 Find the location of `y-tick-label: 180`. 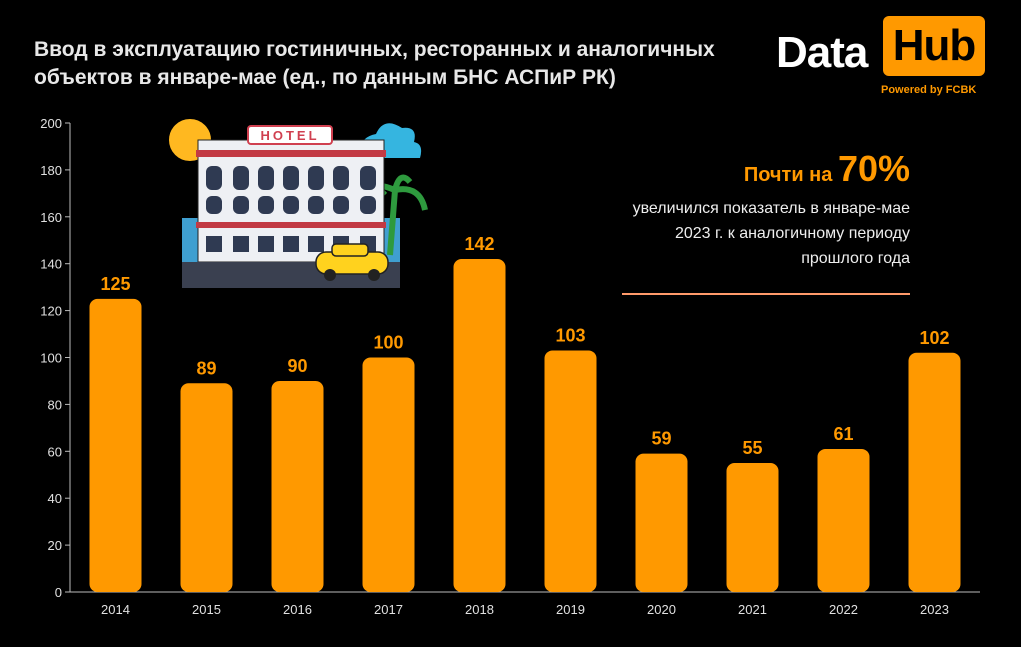

y-tick-label: 180 is located at coordinates (51, 170).